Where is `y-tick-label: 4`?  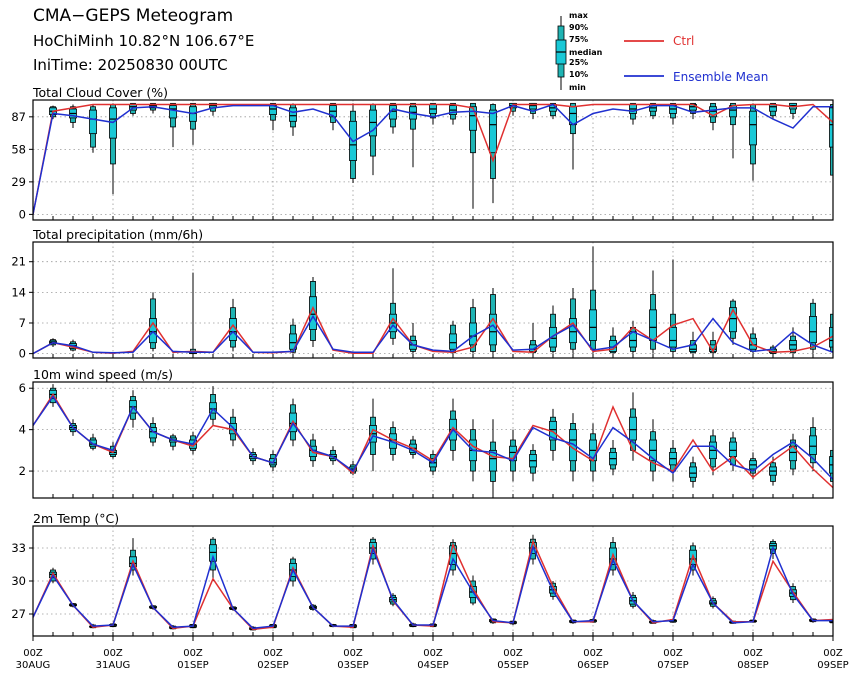
y-tick-label: 4 is located at coordinates (22, 430).